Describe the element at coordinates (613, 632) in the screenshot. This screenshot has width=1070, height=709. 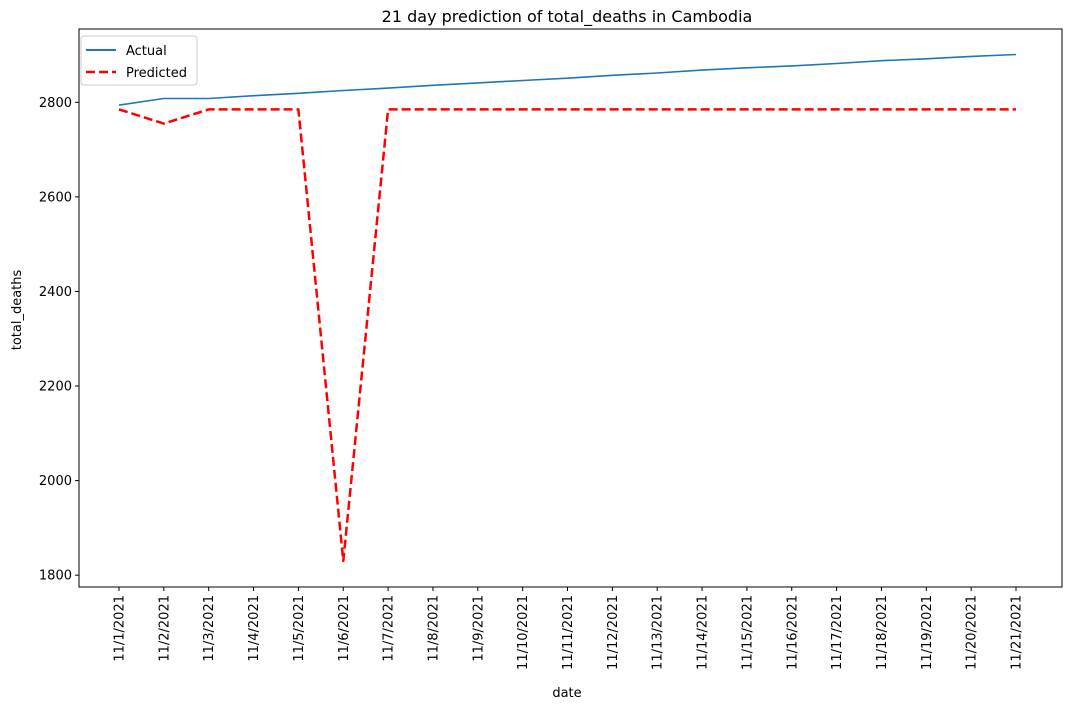
I see `x-tick-label: 11/12/2021` at that location.